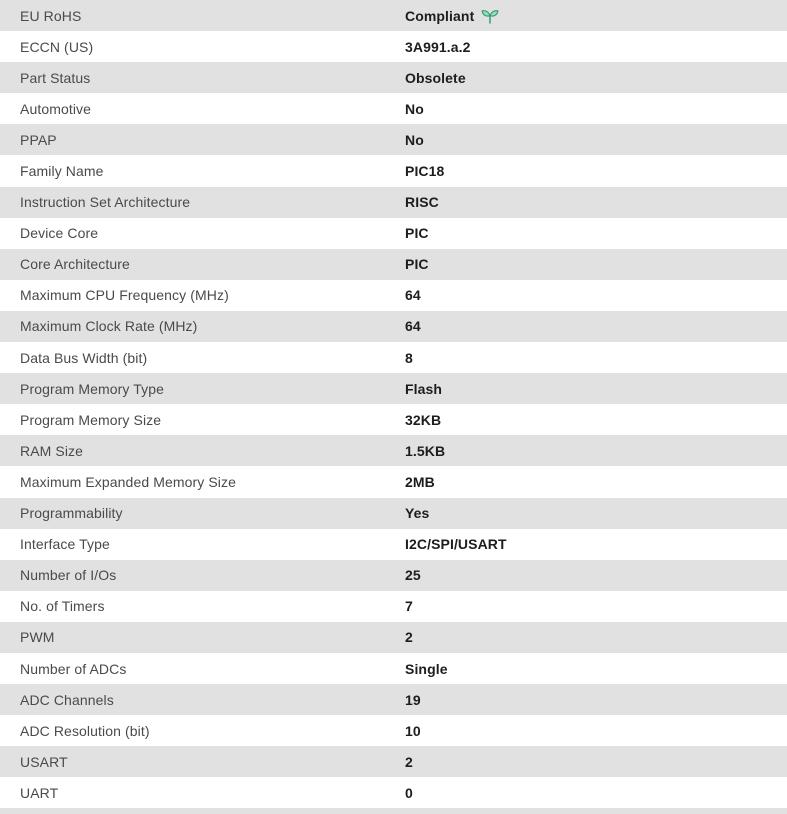 Image resolution: width=787 pixels, height=814 pixels. I want to click on spec-value-text: 8, so click(409, 357).